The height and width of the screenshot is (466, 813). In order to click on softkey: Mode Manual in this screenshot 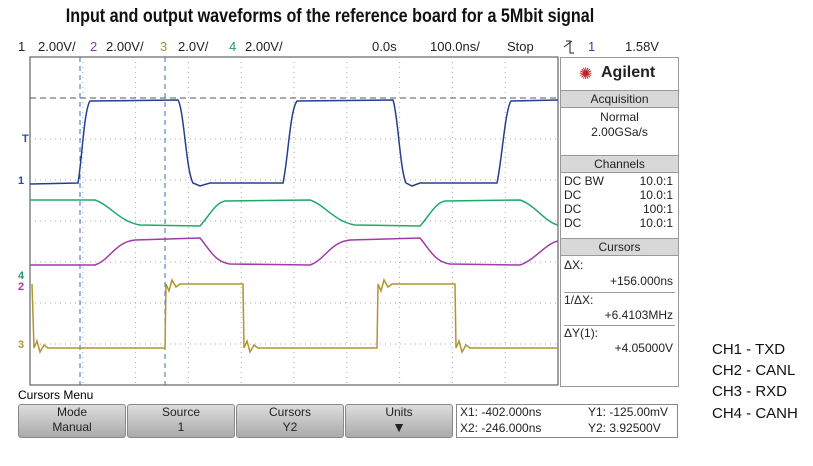, I will do `click(72, 421)`.